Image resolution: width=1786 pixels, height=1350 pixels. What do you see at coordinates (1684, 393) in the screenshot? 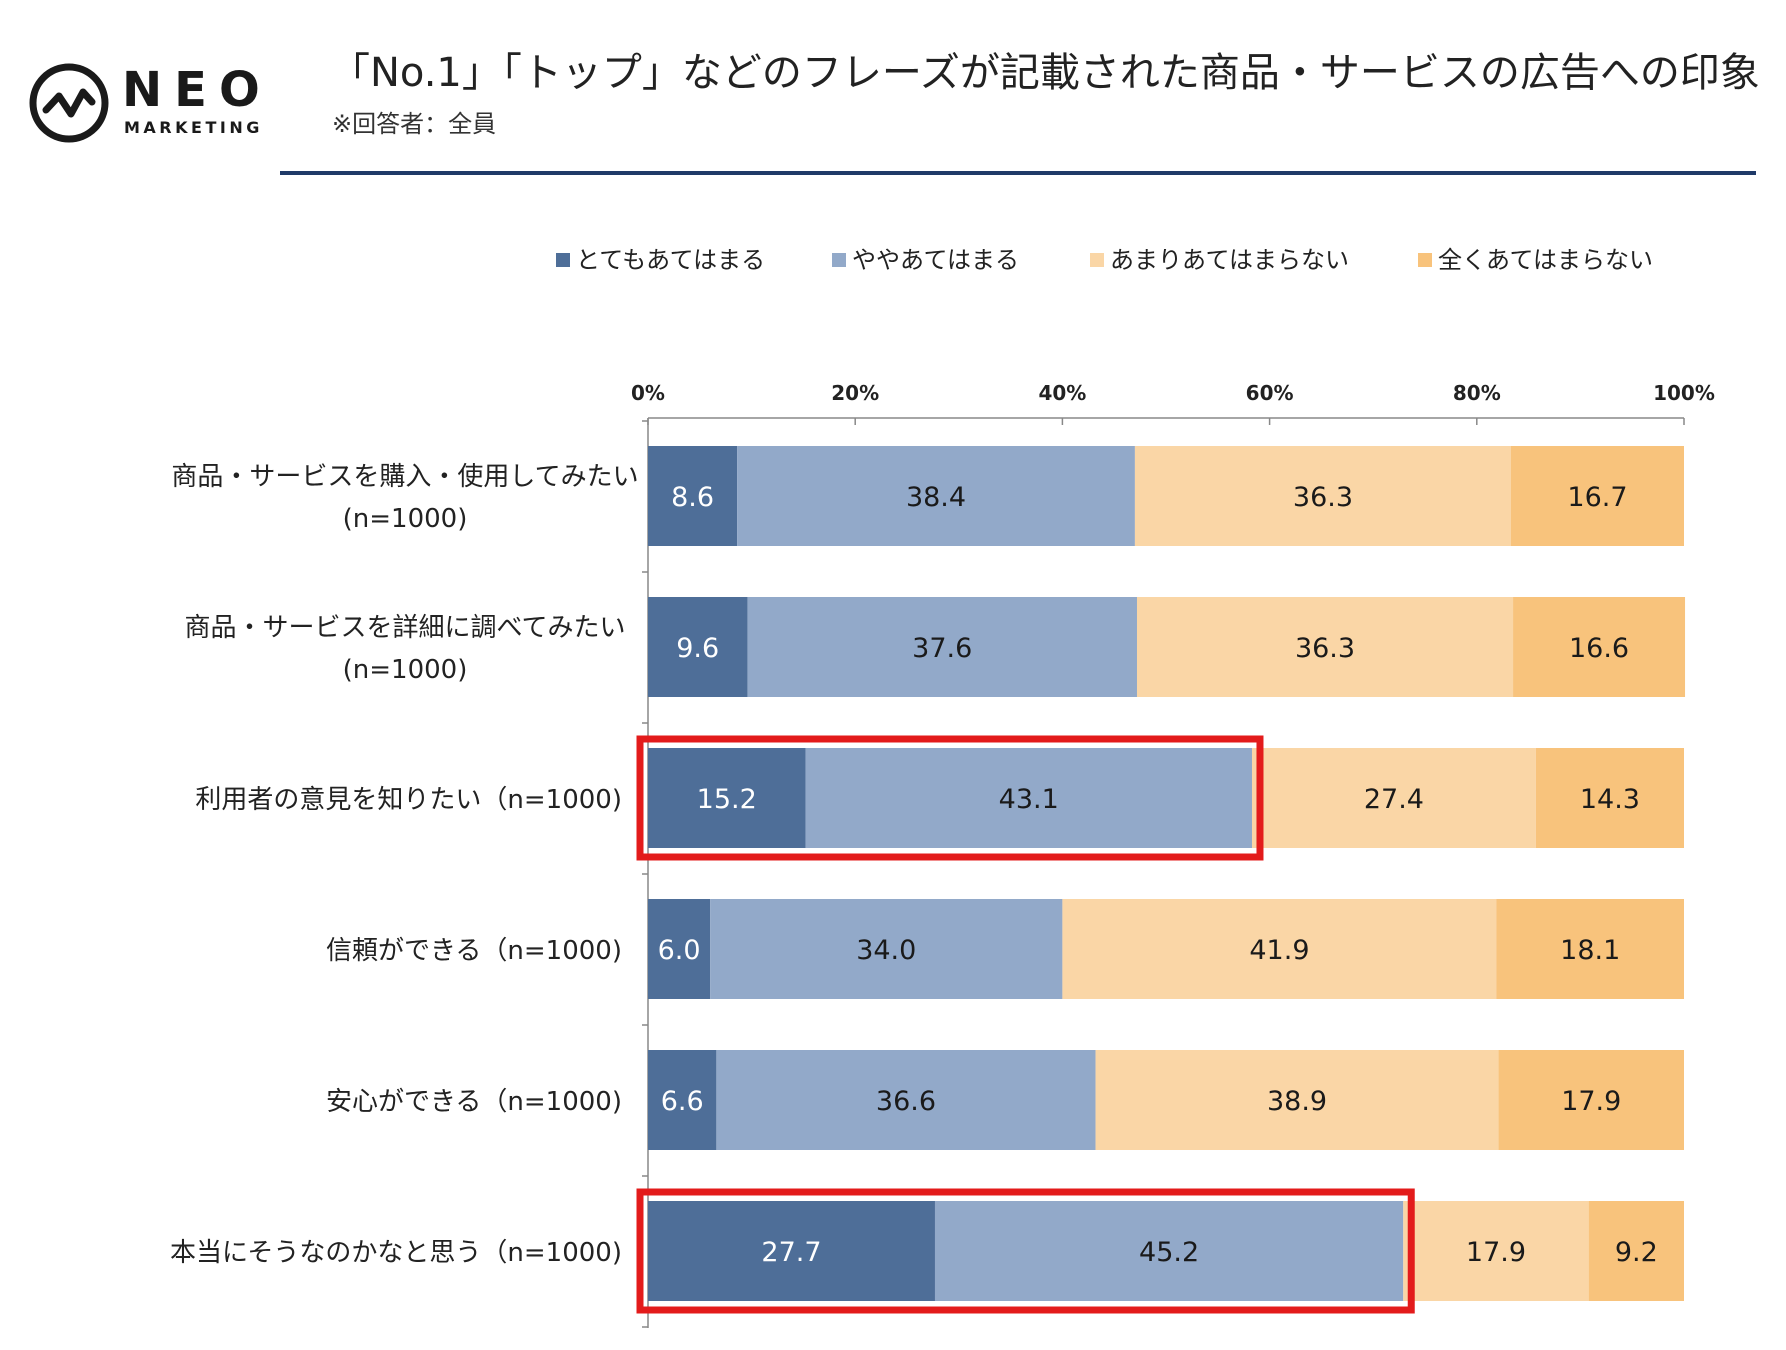
I see `x-tick-label: 100%` at bounding box center [1684, 393].